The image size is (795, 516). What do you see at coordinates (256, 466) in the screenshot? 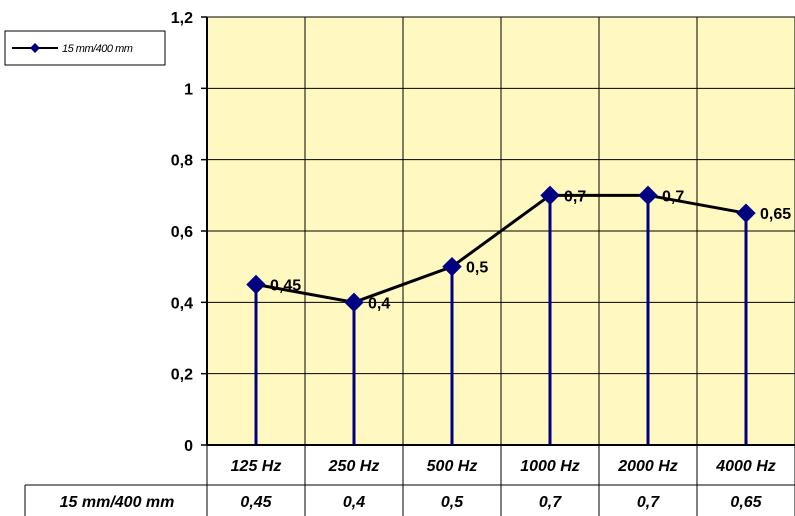
I see `x-tick-label: 125 Hz` at bounding box center [256, 466].